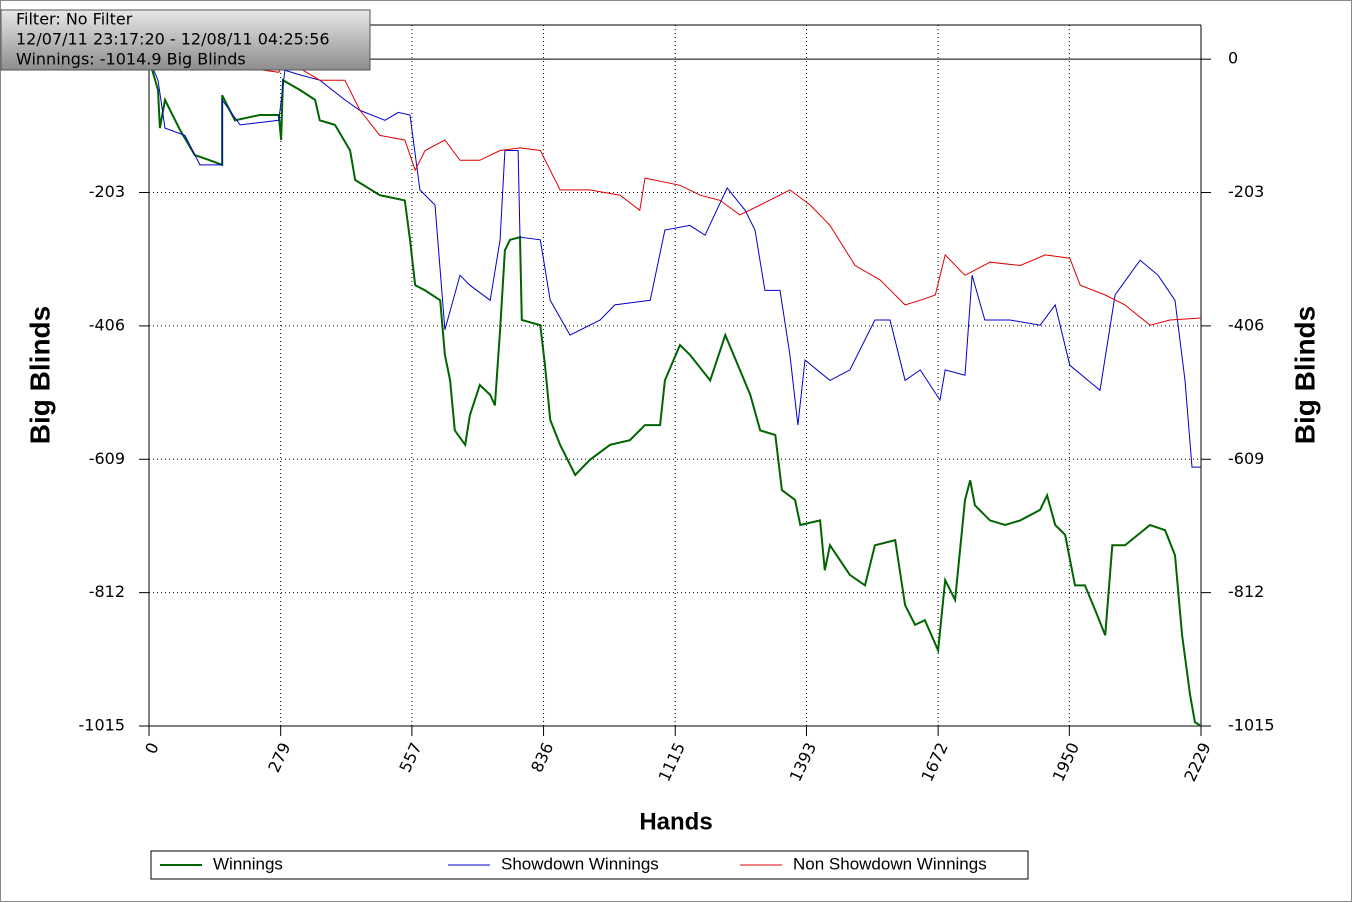 The width and height of the screenshot is (1352, 902). What do you see at coordinates (173, 39) in the screenshot?
I see `info-dates: 12/07/11 23:17:20 - 12/08/11 04:25:56` at bounding box center [173, 39].